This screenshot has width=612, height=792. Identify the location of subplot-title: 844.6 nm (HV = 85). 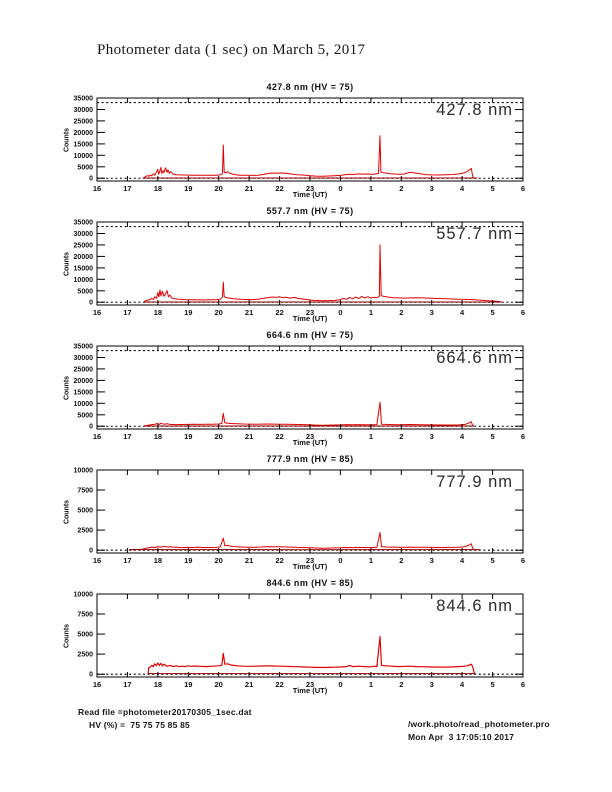
(310, 583).